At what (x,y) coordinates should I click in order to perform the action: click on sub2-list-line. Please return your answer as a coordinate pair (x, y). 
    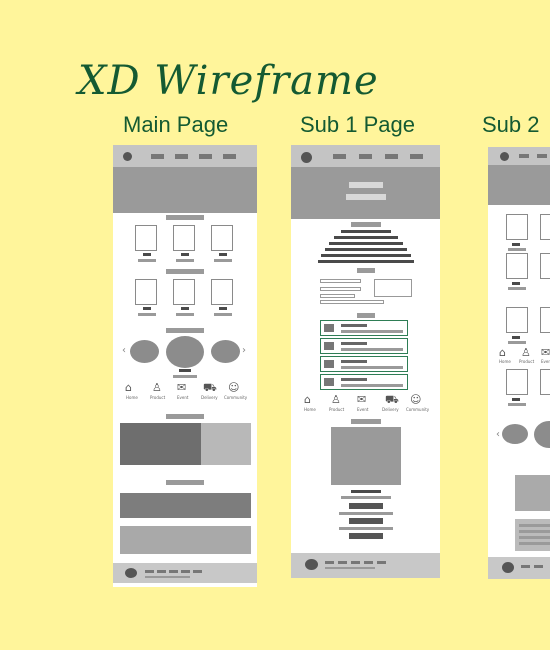
    Looking at the image, I should click on (534, 543).